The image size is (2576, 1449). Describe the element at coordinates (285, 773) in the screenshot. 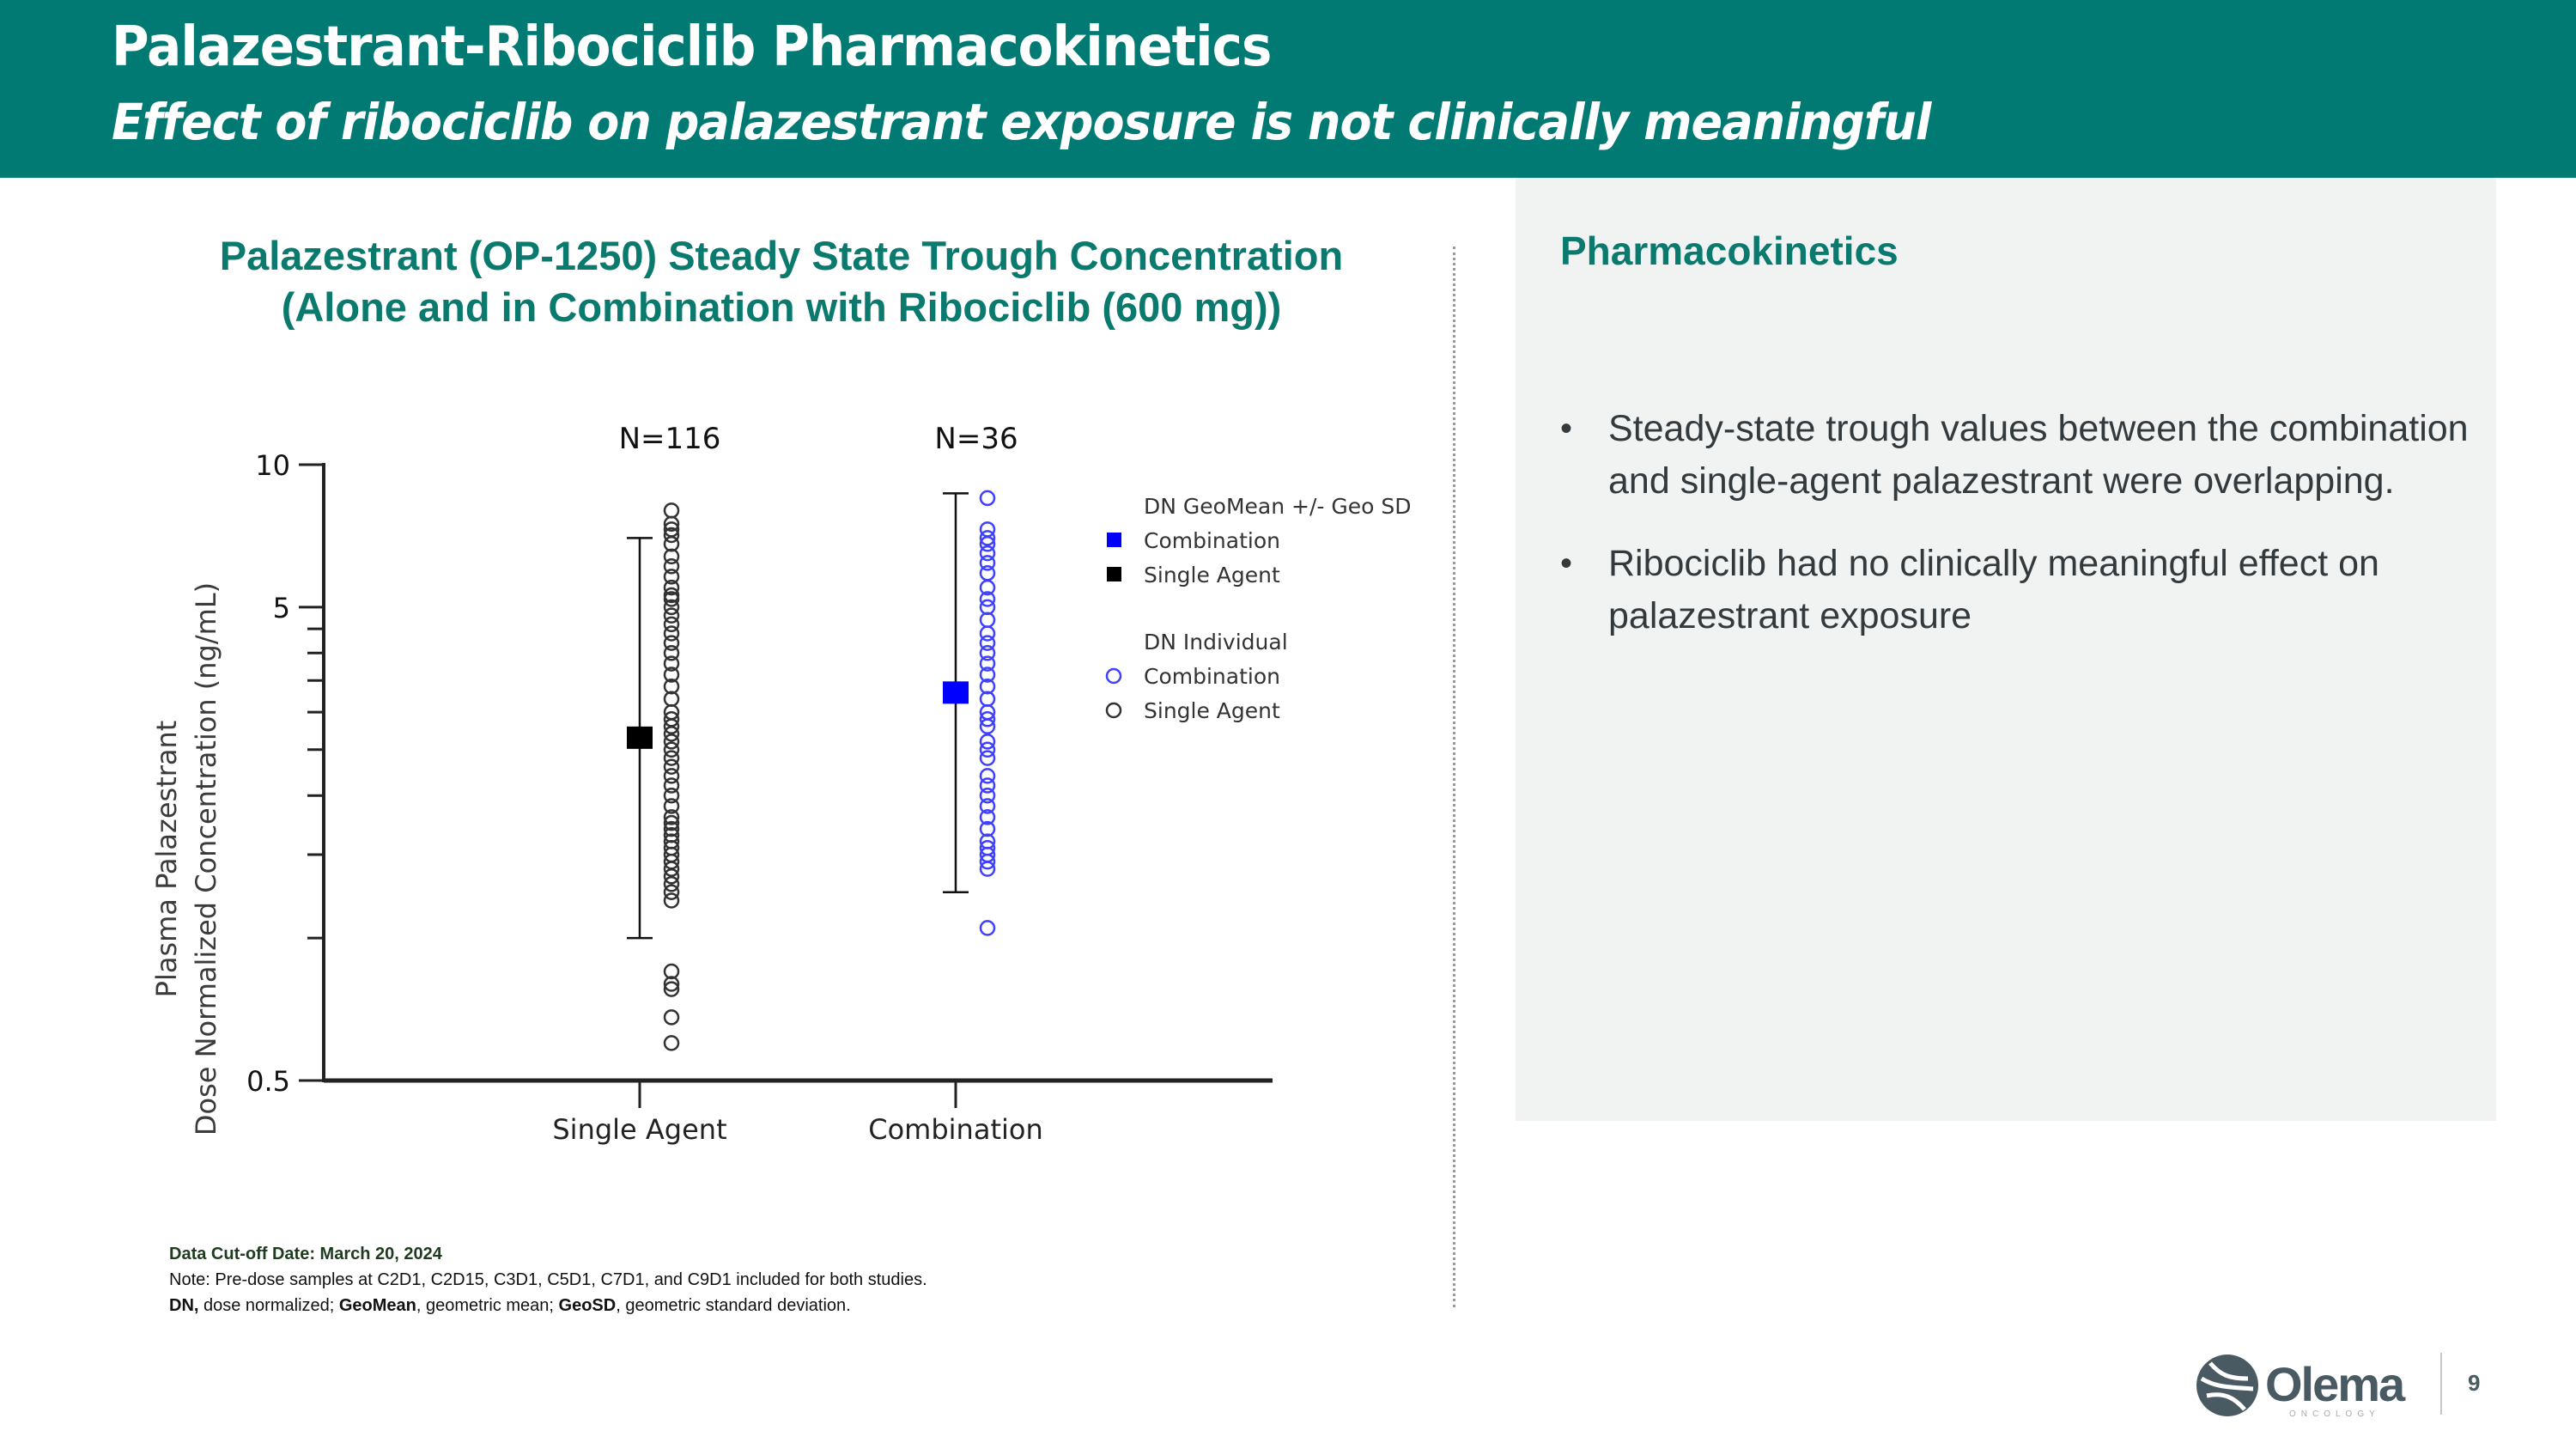

I see `y-axis-ticks: 10 5 0.5` at that location.